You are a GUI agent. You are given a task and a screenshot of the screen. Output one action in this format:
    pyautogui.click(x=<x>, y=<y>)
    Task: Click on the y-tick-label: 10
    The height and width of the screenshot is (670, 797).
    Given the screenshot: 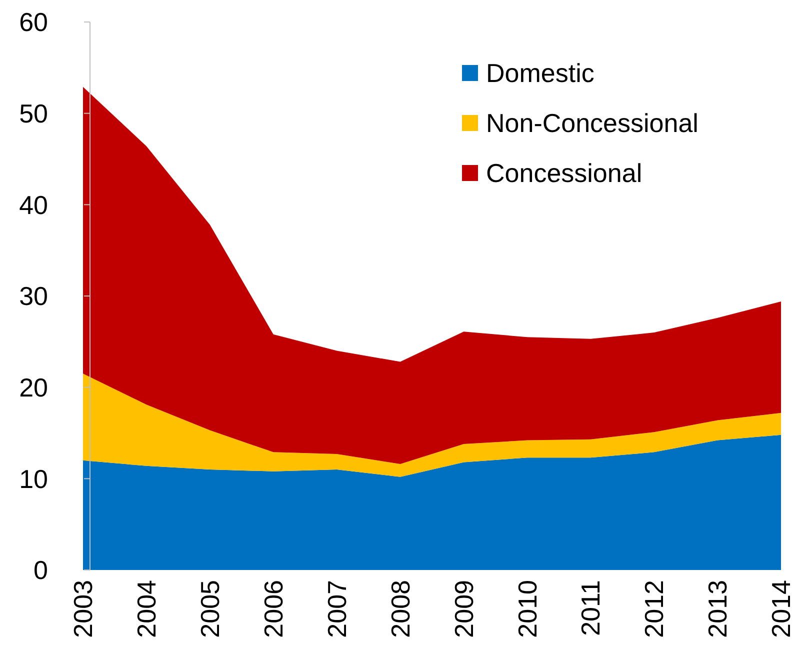 What is the action you would take?
    pyautogui.click(x=33, y=479)
    